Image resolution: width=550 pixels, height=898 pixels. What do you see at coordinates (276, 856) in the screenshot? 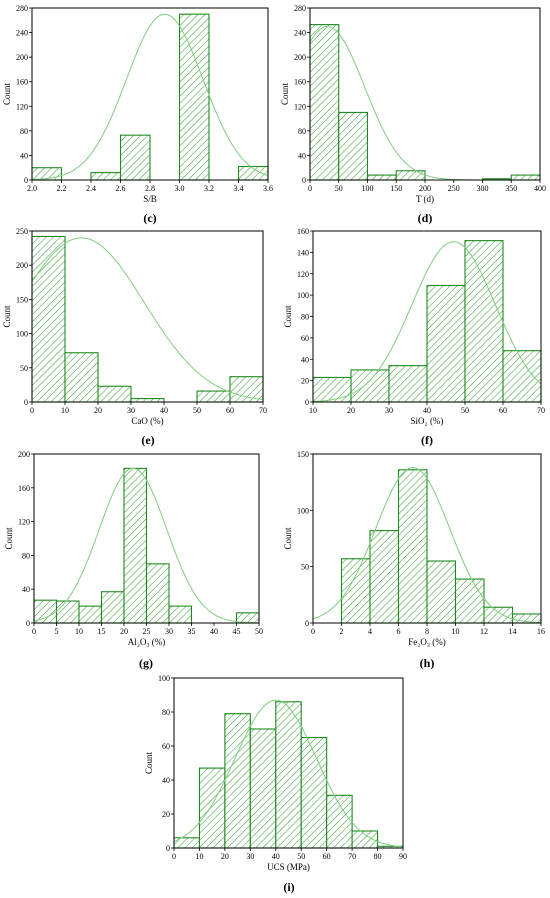
I see `x-tick-label: 40` at bounding box center [276, 856].